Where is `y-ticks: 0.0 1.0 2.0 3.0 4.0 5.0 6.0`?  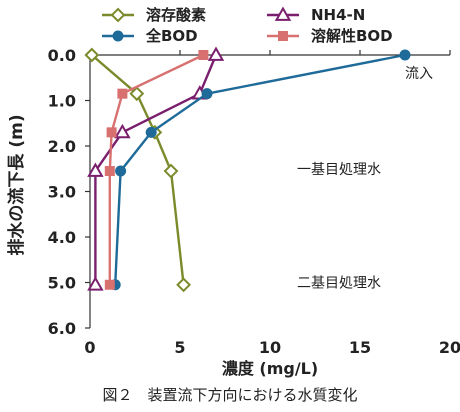 y-ticks: 0.0 1.0 2.0 3.0 4.0 5.0 6.0 is located at coordinates (69, 192).